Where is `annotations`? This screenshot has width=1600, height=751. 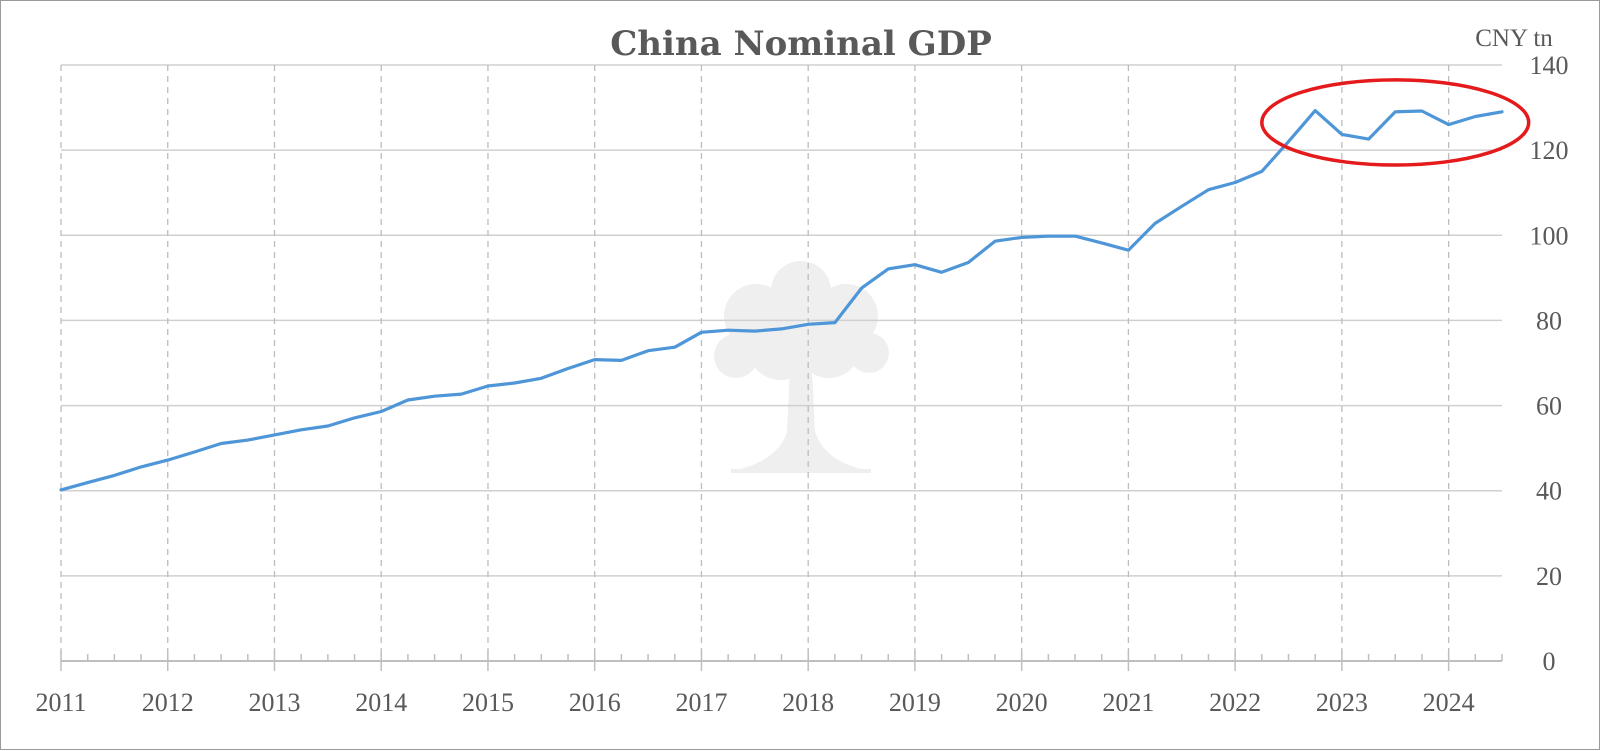
annotations is located at coordinates (1395, 122).